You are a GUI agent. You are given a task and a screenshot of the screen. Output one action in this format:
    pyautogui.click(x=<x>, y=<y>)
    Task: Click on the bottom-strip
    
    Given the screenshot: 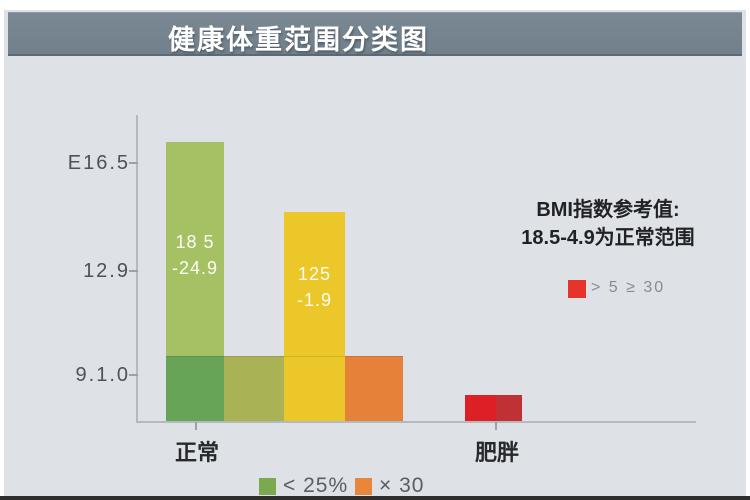 What is the action you would take?
    pyautogui.click(x=375, y=498)
    